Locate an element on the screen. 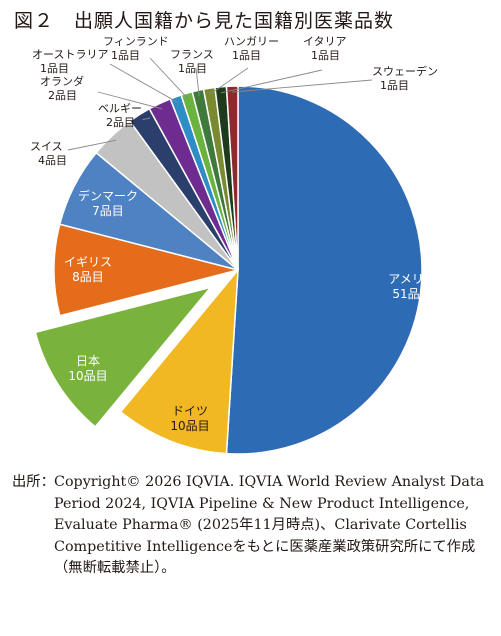  slice-label: デンマーク 7品目 is located at coordinates (108, 203).